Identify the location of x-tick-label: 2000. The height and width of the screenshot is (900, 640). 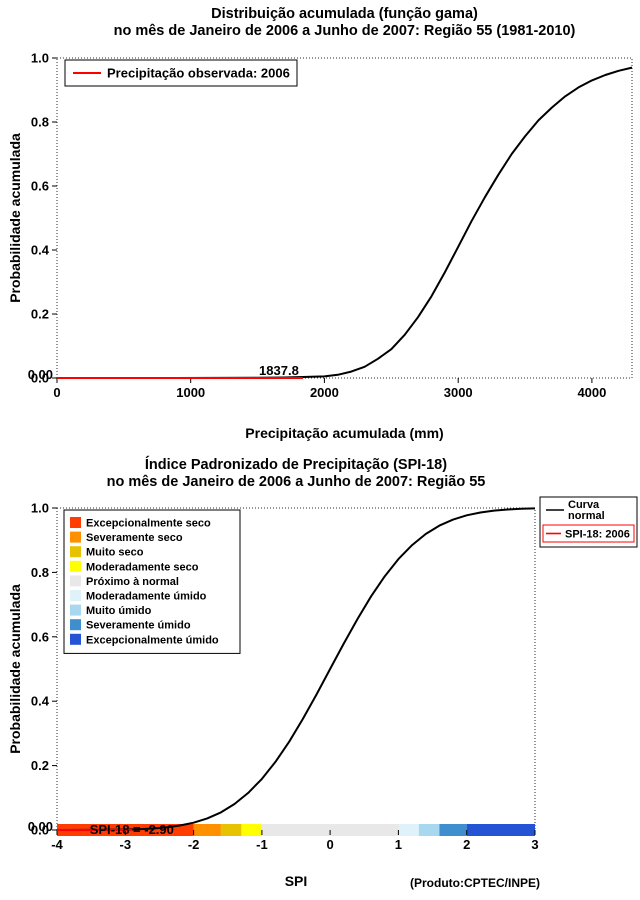
(324, 392).